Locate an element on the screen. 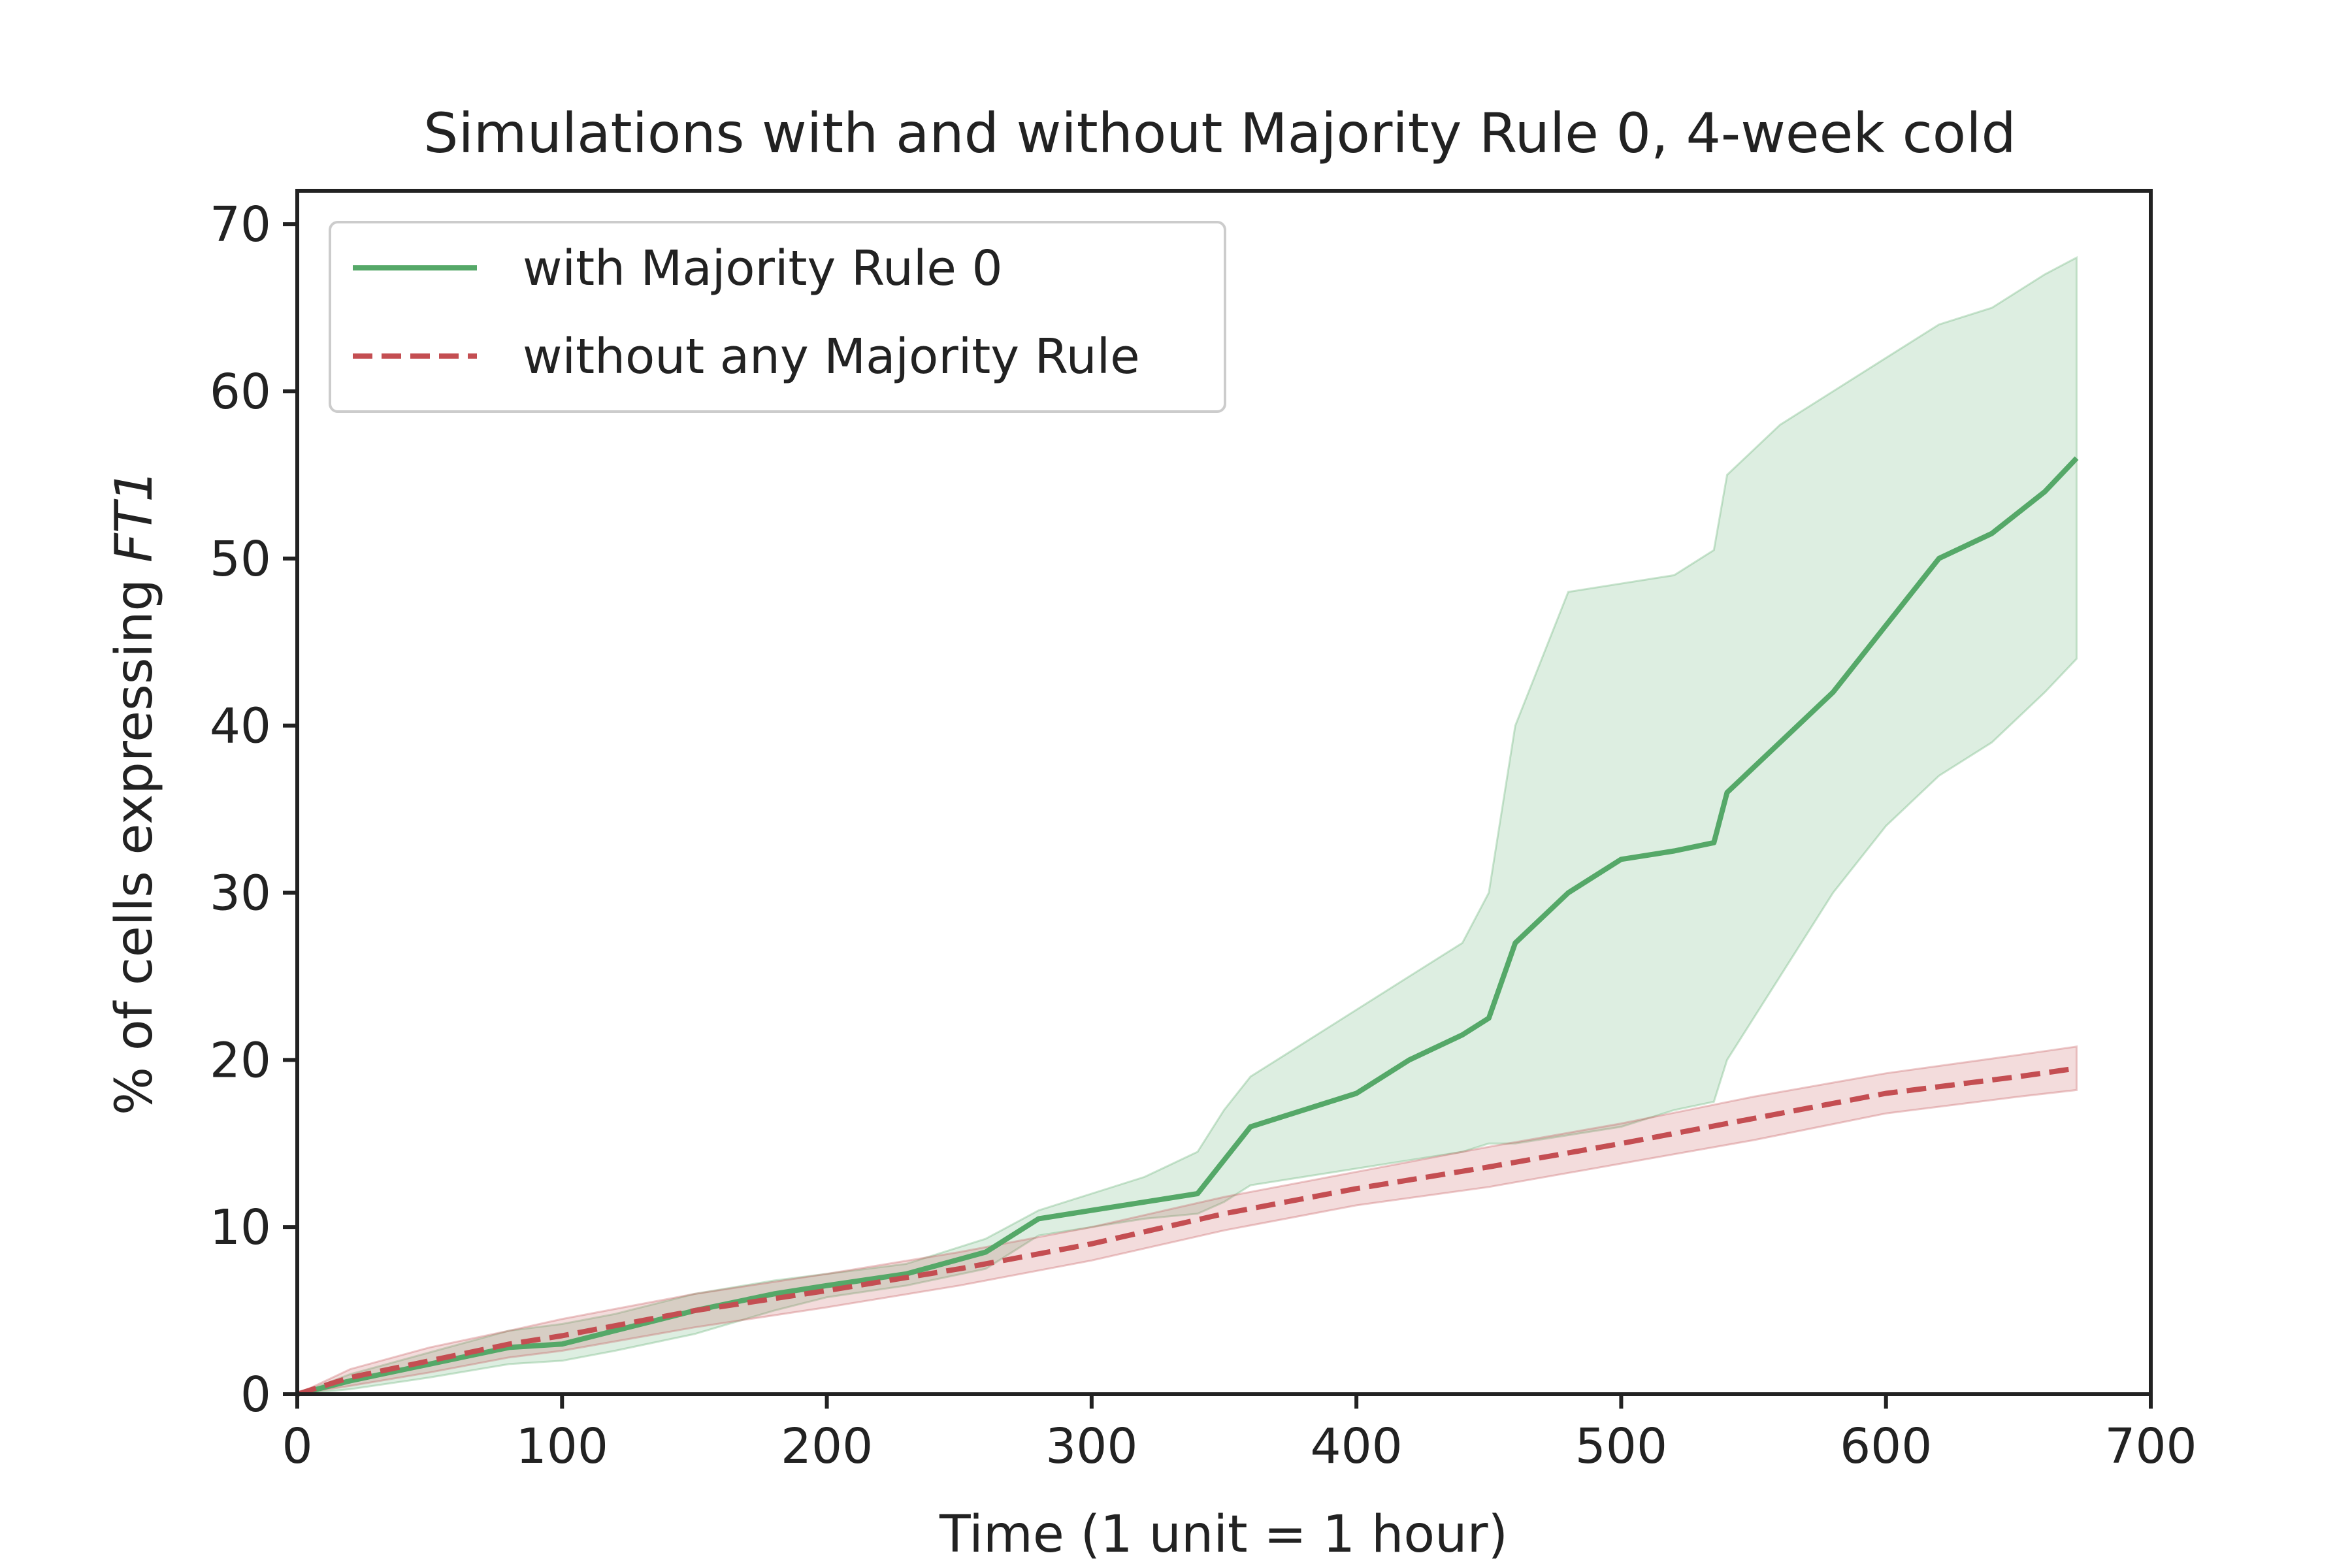 The height and width of the screenshot is (1568, 2352). legend-frame is located at coordinates (777, 317).